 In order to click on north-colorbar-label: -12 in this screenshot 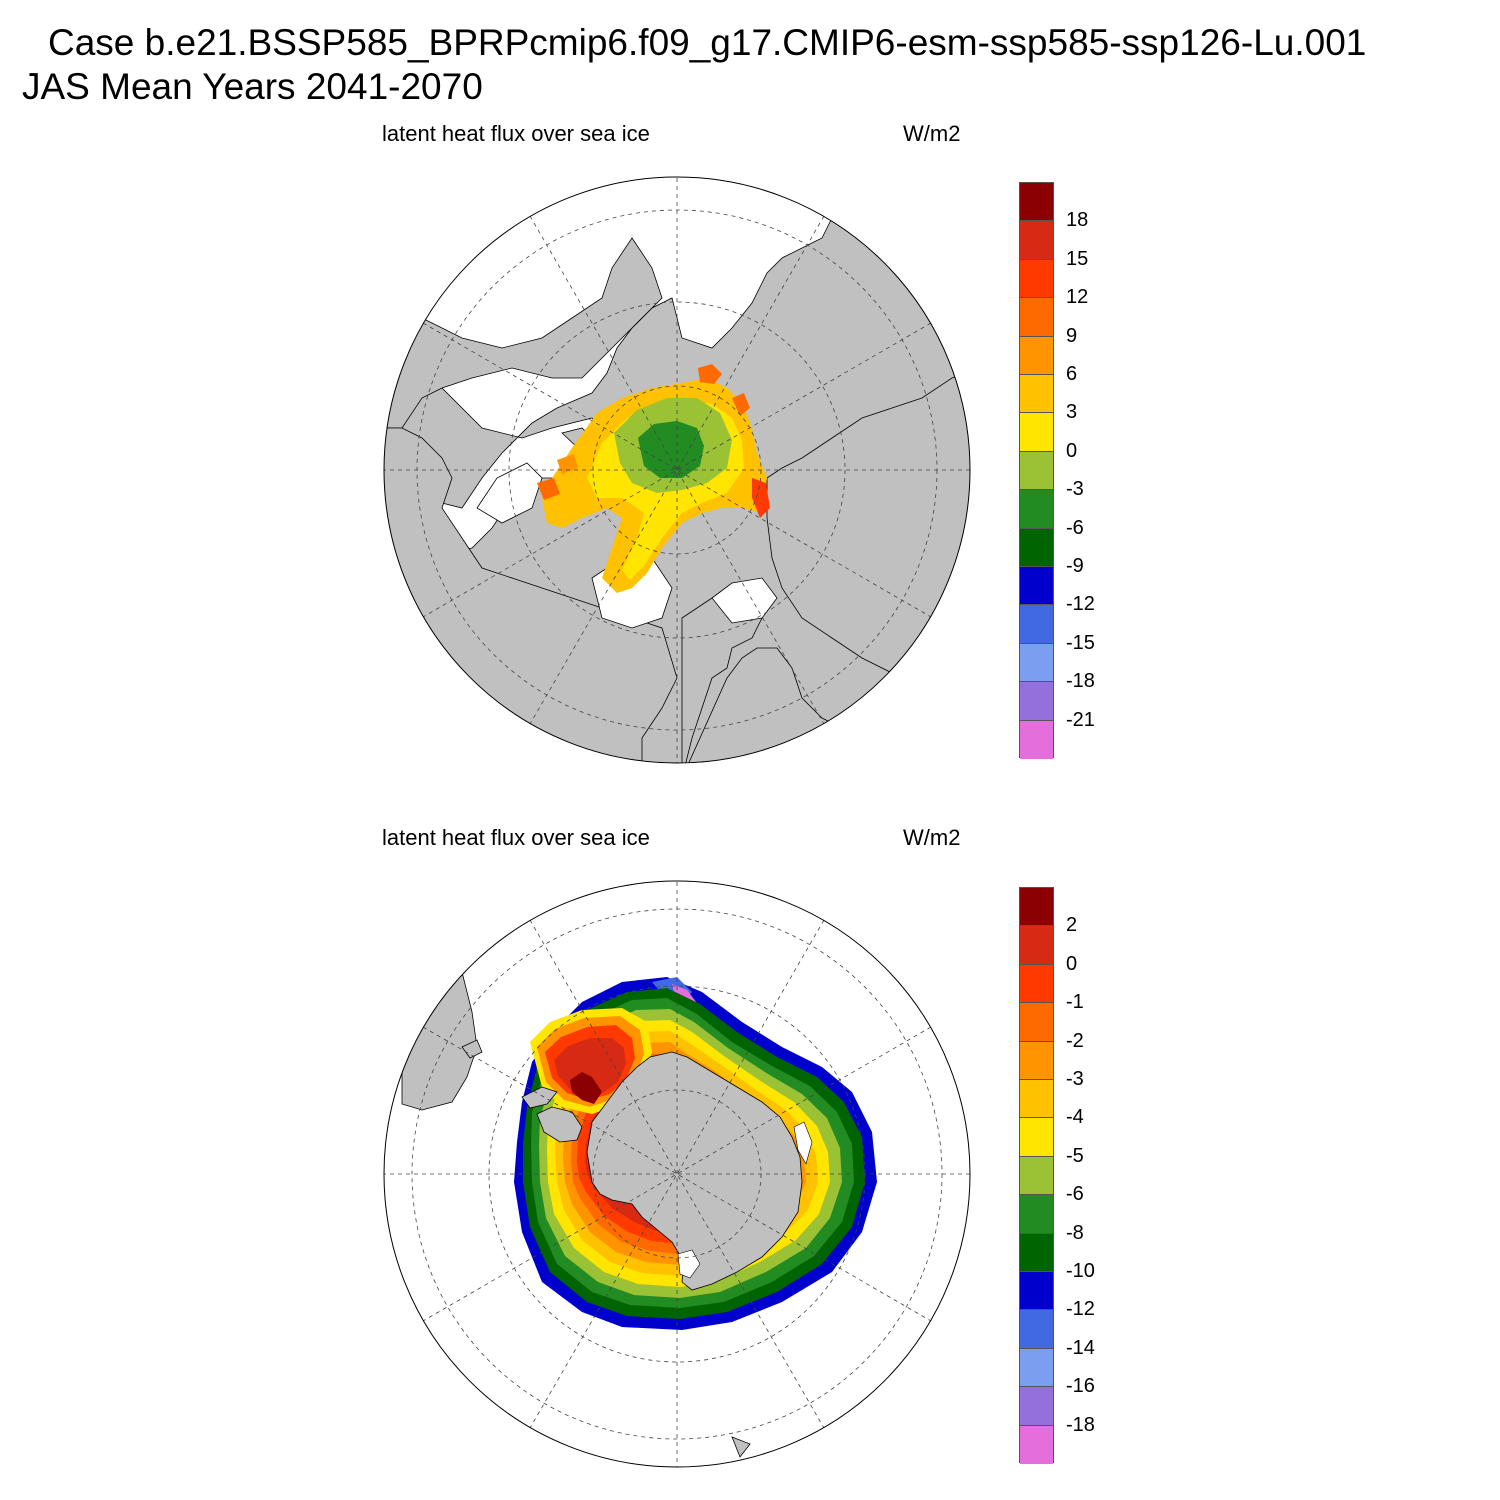, I will do `click(1080, 604)`.